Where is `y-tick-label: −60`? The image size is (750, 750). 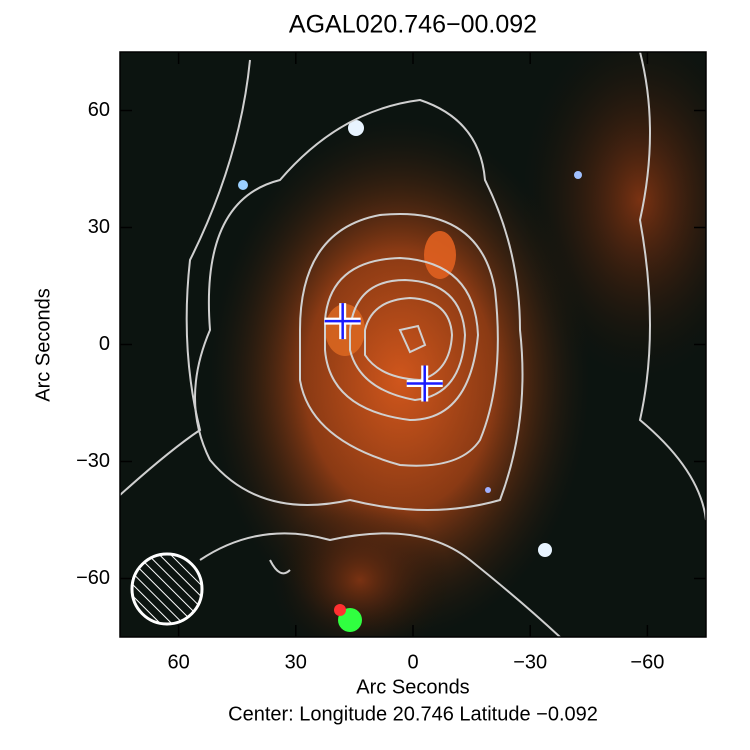
y-tick-label: −60 is located at coordinates (93, 578).